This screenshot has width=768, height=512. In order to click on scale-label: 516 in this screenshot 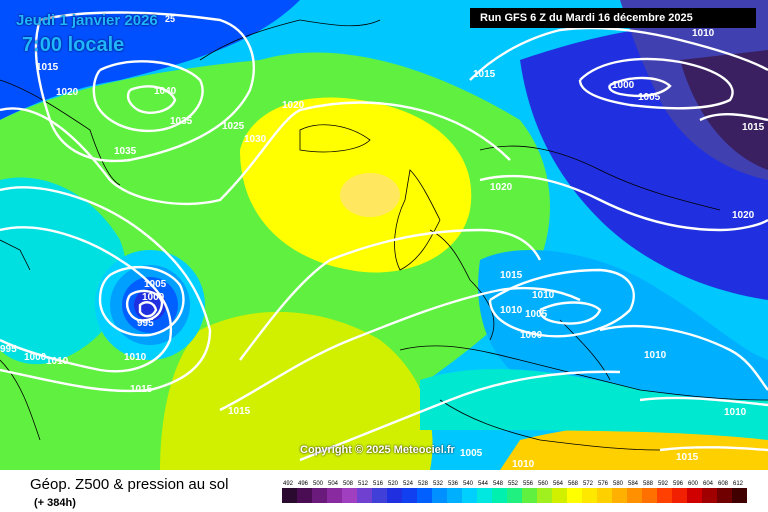, I will do `click(378, 484)`.